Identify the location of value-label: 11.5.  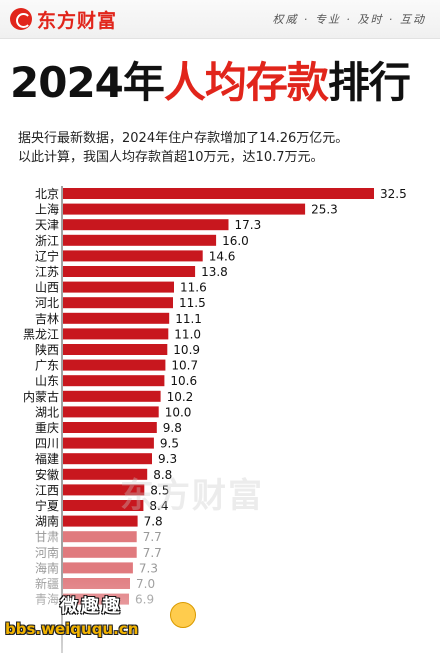
(192, 303).